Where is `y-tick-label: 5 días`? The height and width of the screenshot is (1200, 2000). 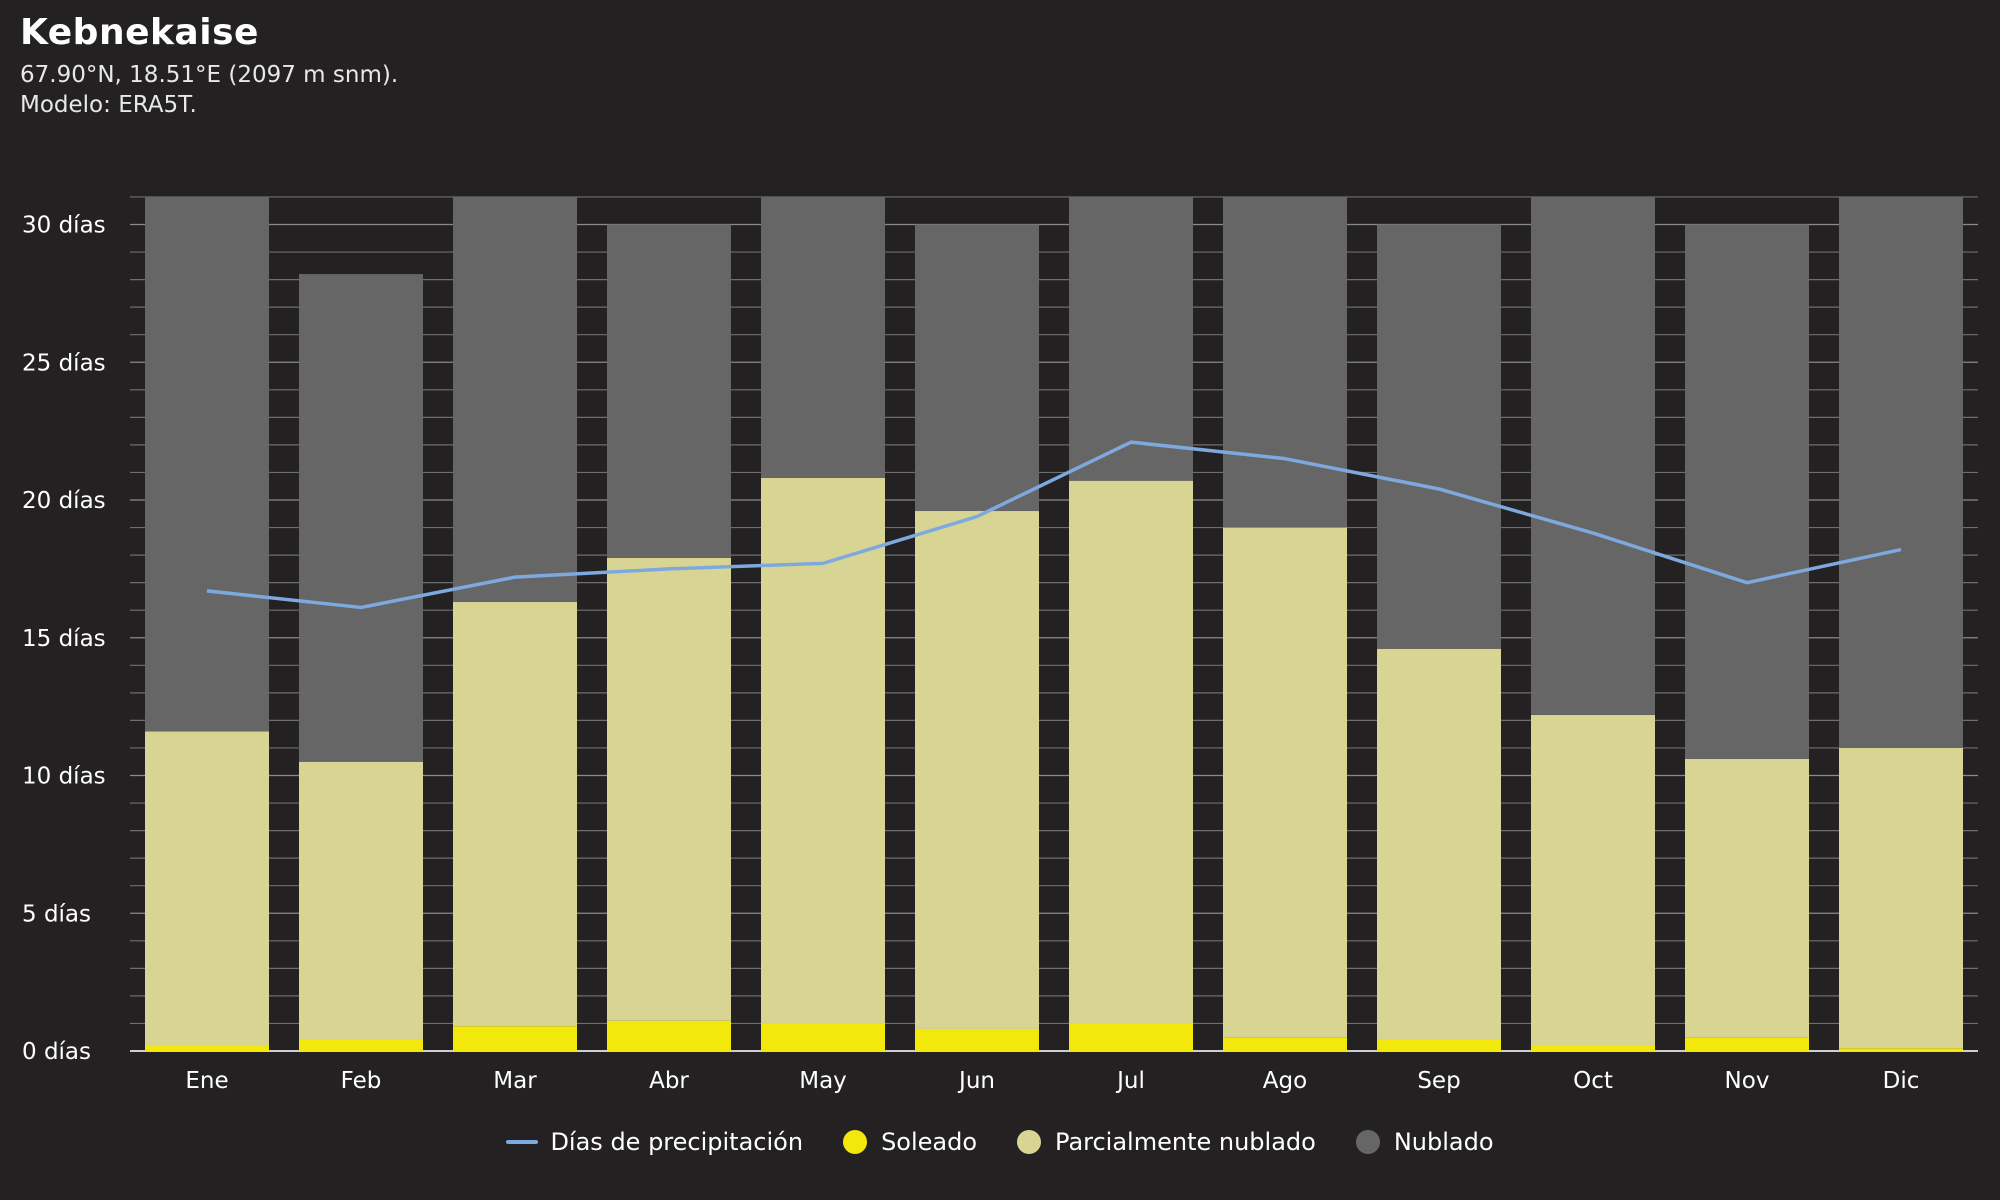 y-tick-label: 5 días is located at coordinates (56, 914).